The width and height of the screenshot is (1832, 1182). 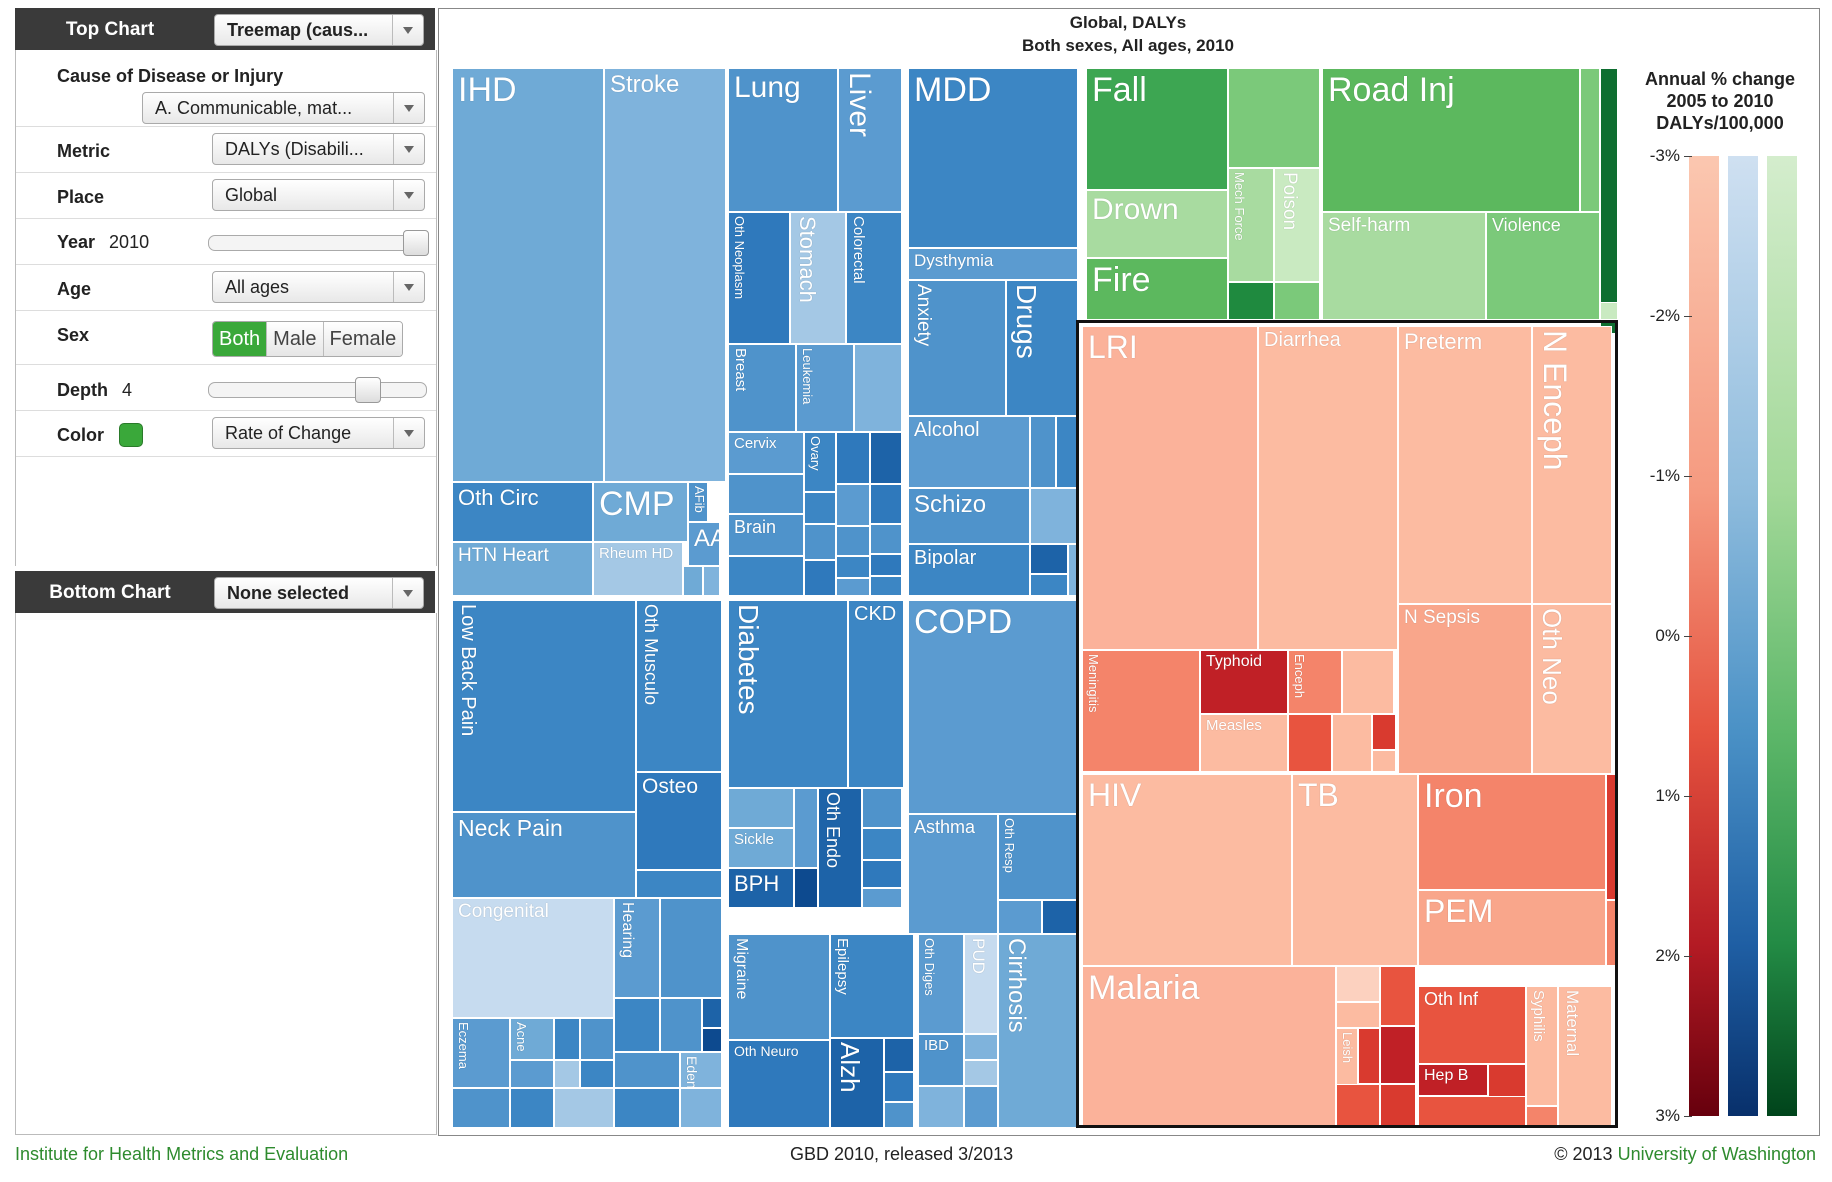 What do you see at coordinates (766, 535) in the screenshot?
I see `treemap-cell-brain: Brain` at bounding box center [766, 535].